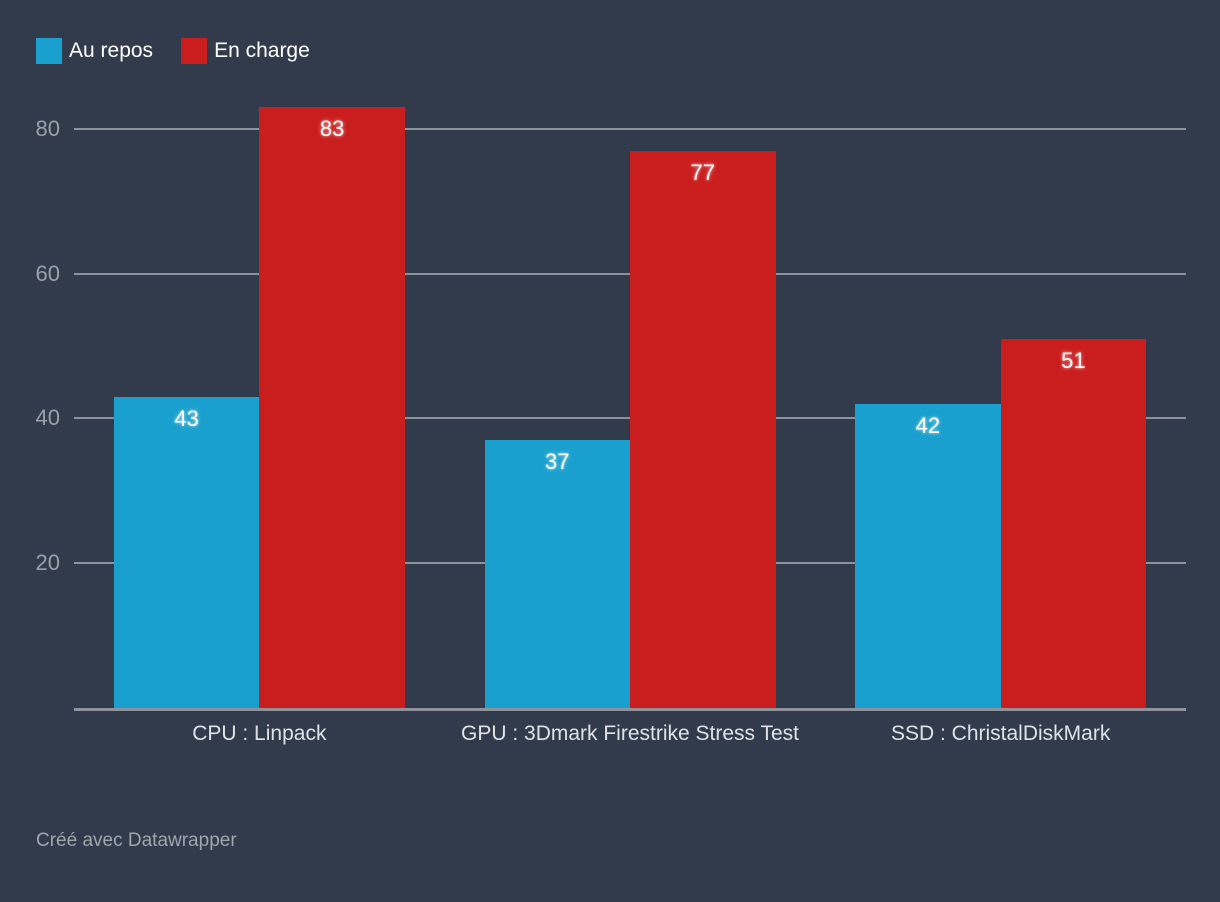 This screenshot has width=1220, height=902. What do you see at coordinates (1073, 360) in the screenshot?
I see `bar-value-label: 51` at bounding box center [1073, 360].